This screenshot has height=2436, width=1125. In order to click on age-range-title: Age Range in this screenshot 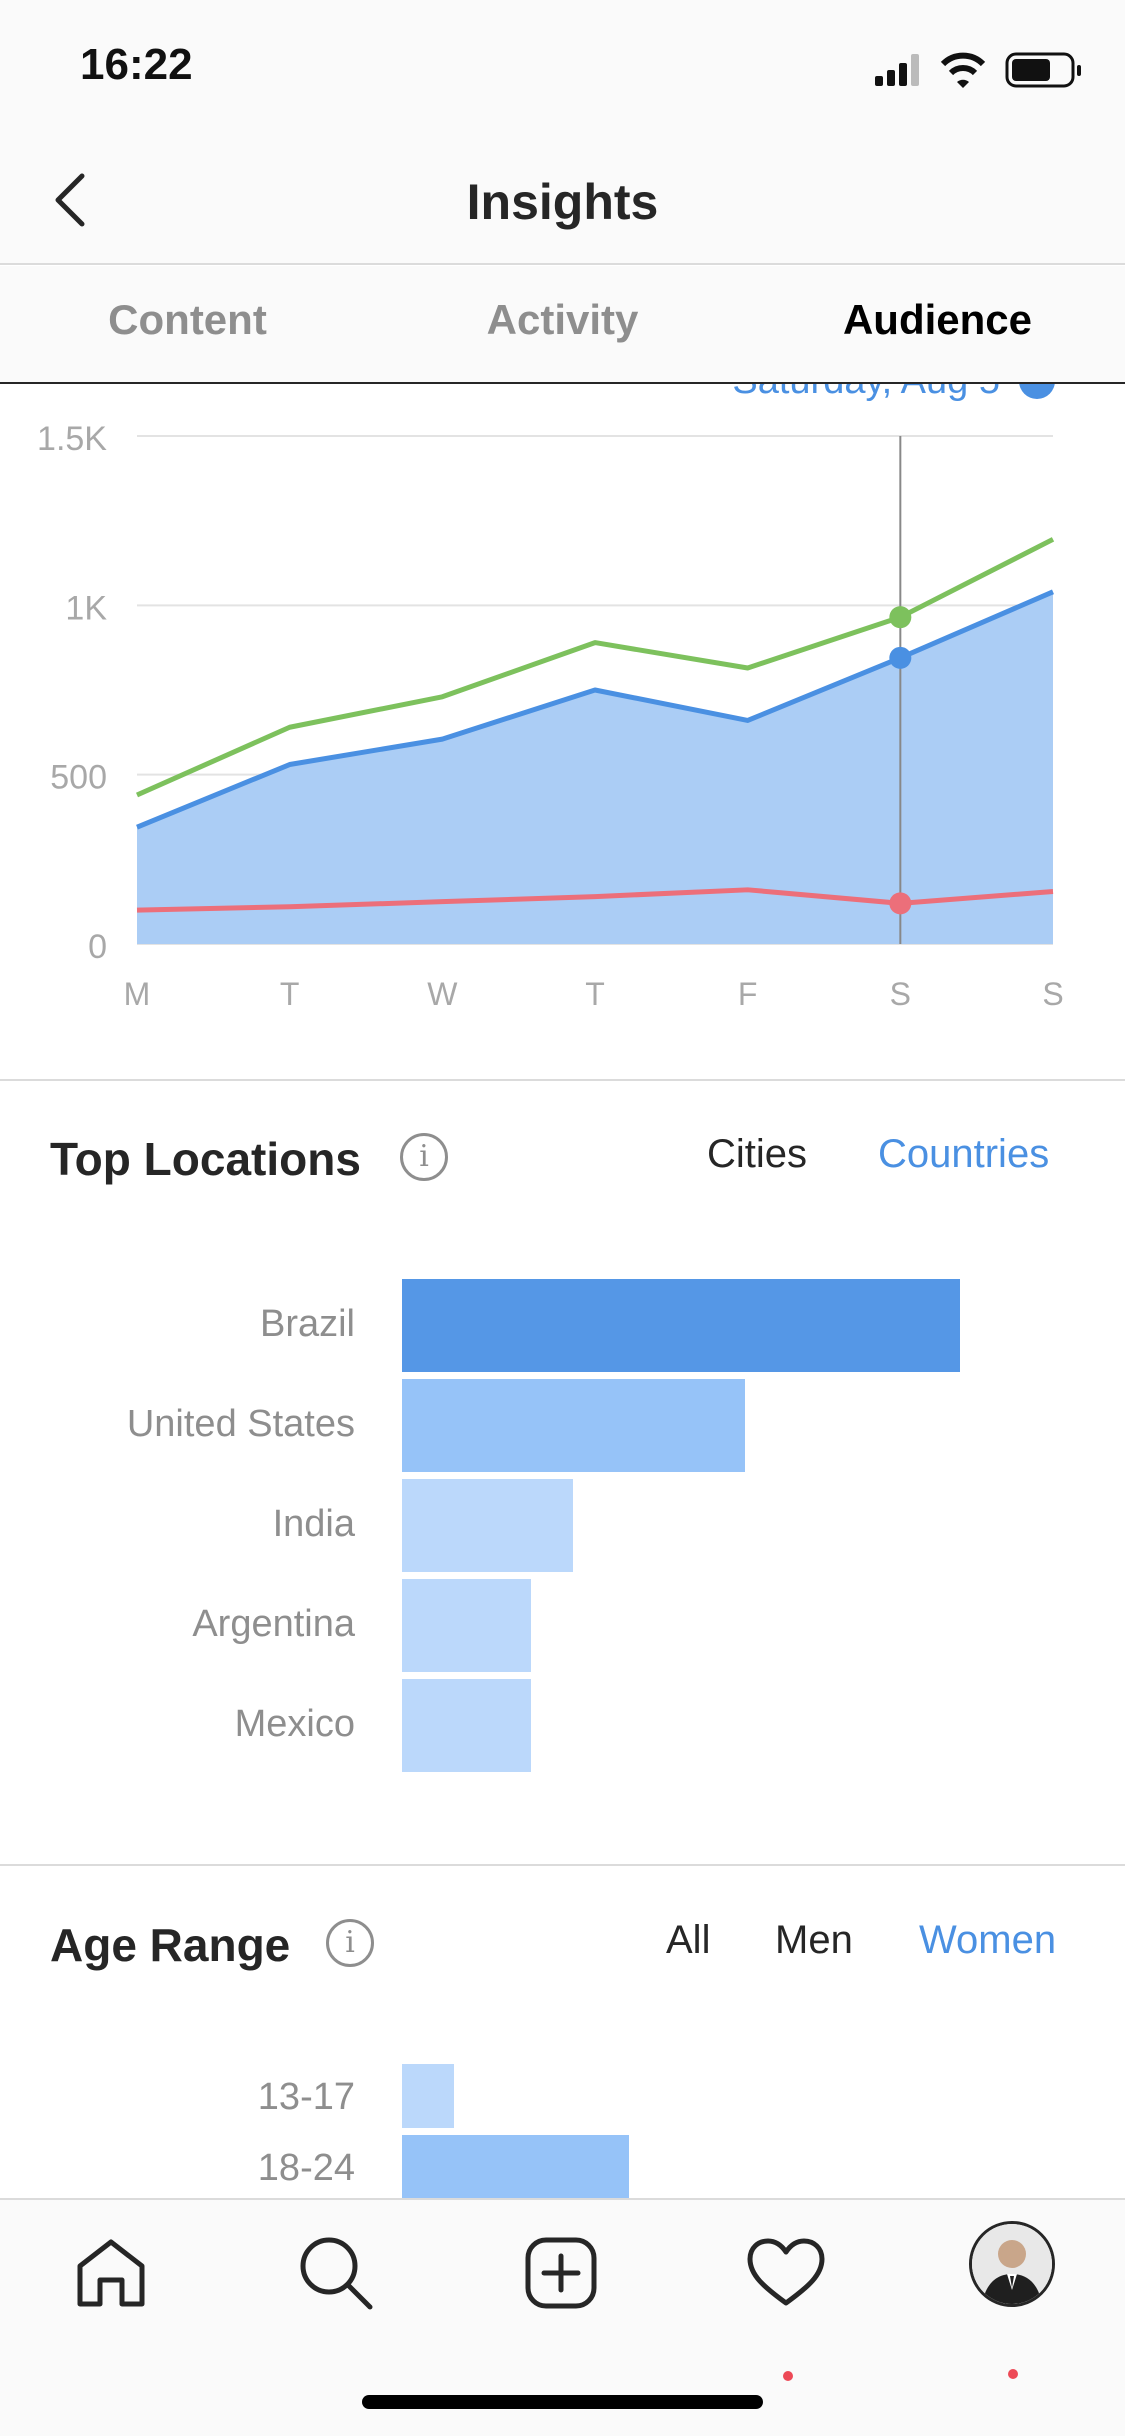, I will do `click(170, 1945)`.